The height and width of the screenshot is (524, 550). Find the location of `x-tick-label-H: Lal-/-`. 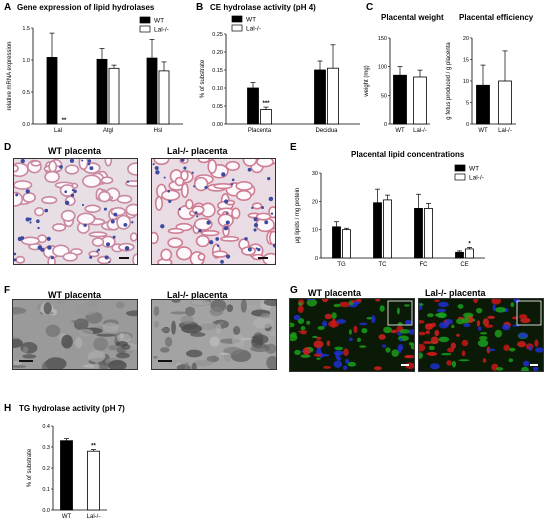

x-tick-label-H: Lal-/- is located at coordinates (94, 517).